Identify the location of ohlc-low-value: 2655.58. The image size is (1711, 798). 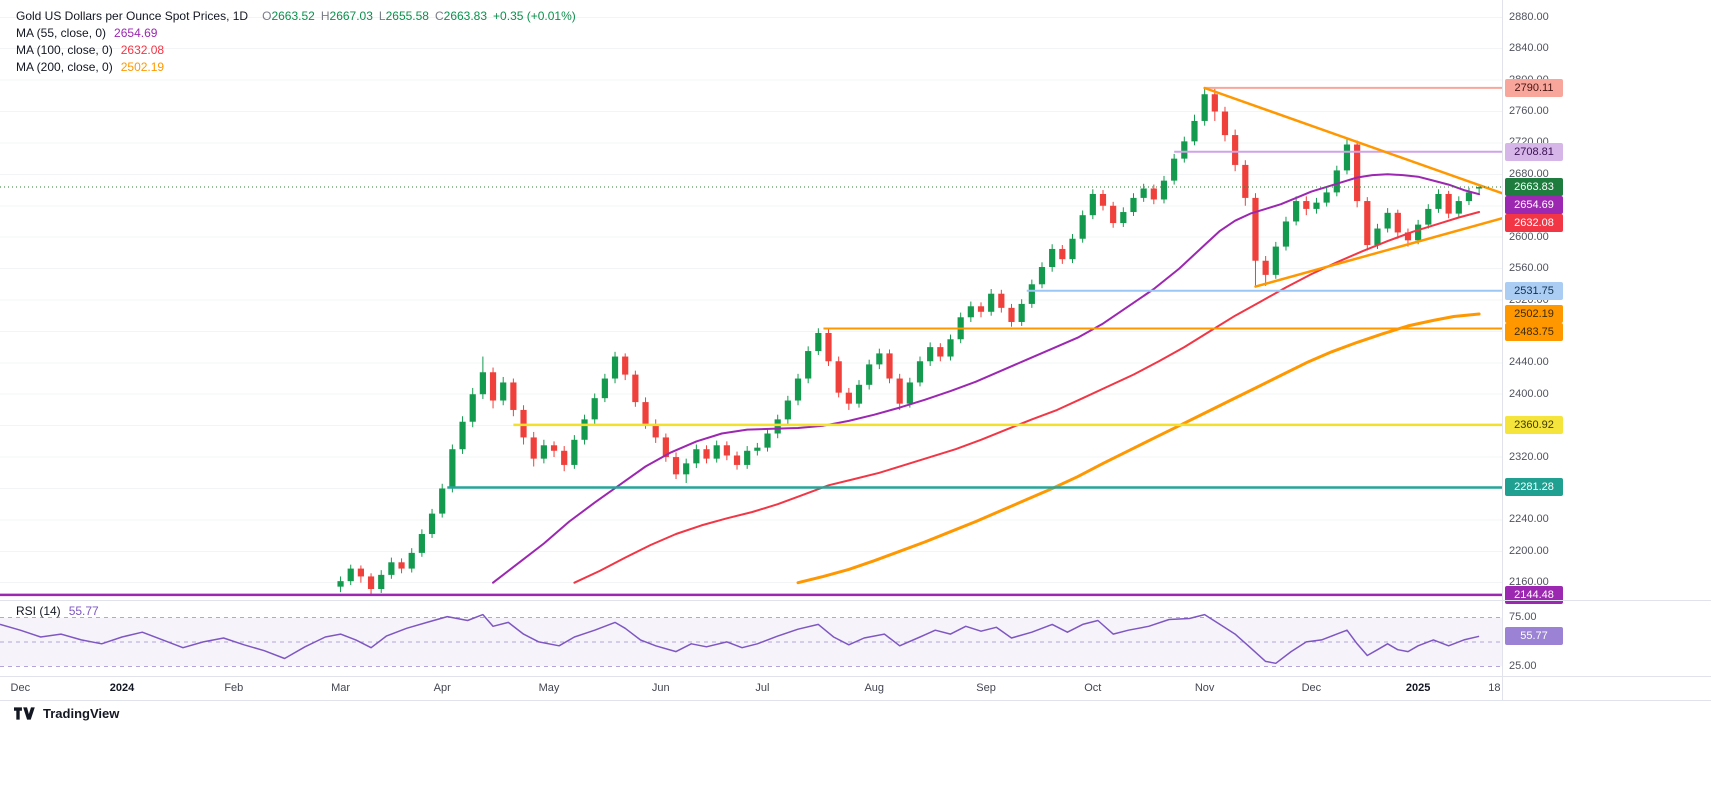
(407, 16).